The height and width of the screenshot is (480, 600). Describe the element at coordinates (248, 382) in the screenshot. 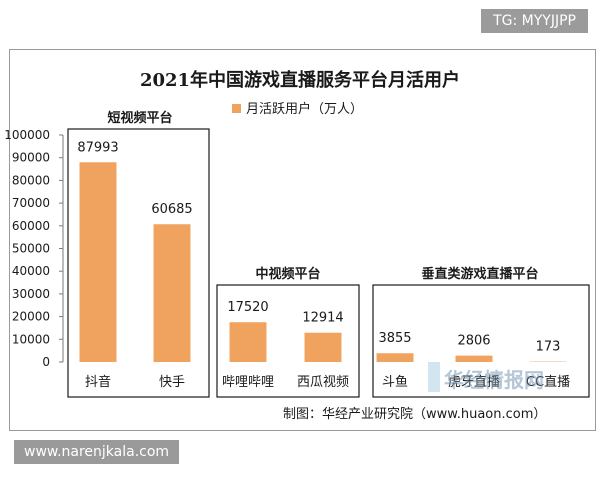

I see `x-tick-label: 哔哩哔哩` at that location.